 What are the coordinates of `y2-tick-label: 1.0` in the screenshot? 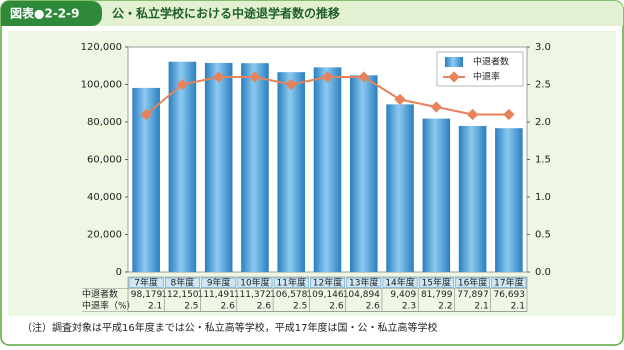 It's located at (543, 197).